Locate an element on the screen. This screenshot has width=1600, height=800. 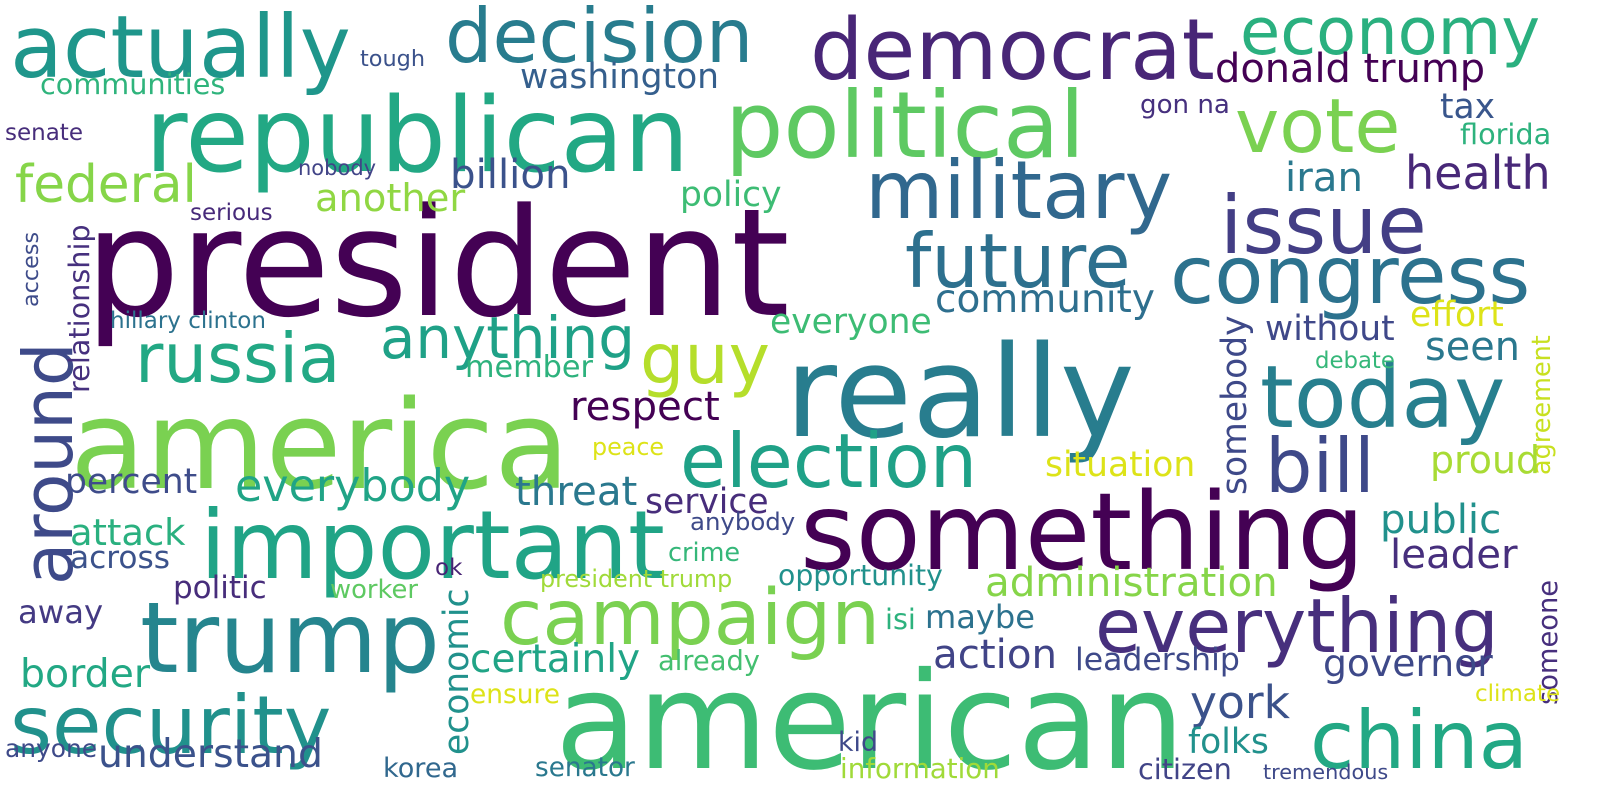
word-china: china is located at coordinates (1419, 740).